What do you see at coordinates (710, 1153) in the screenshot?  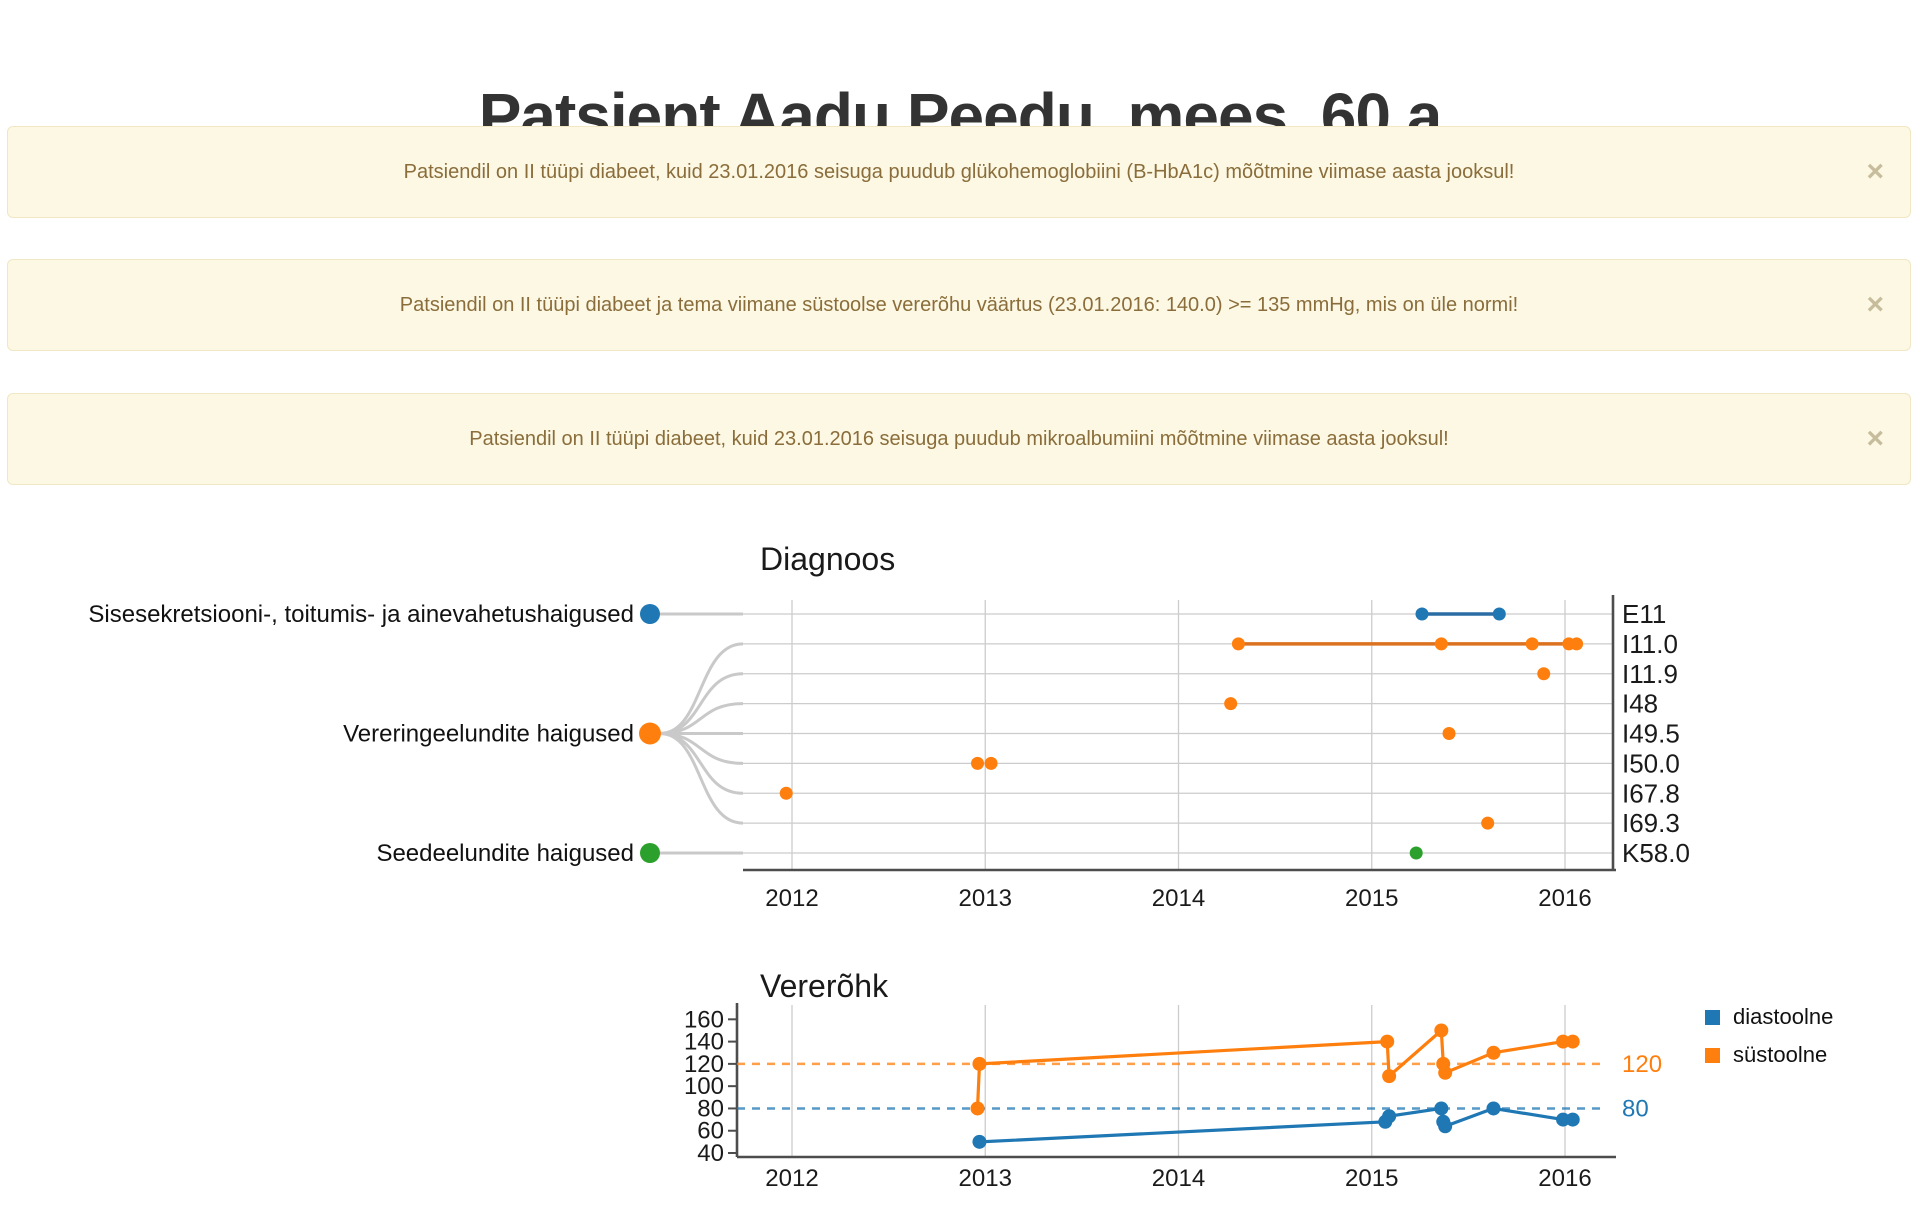 I see `y-tick-label: 40` at bounding box center [710, 1153].